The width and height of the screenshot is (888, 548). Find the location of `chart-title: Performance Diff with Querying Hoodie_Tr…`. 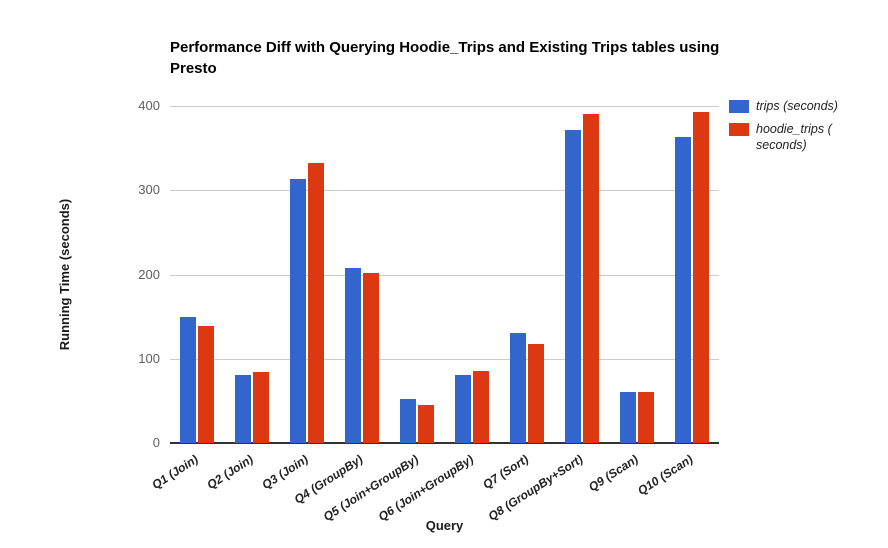

chart-title: Performance Diff with Querying Hoodie_Tr… is located at coordinates (445, 58).